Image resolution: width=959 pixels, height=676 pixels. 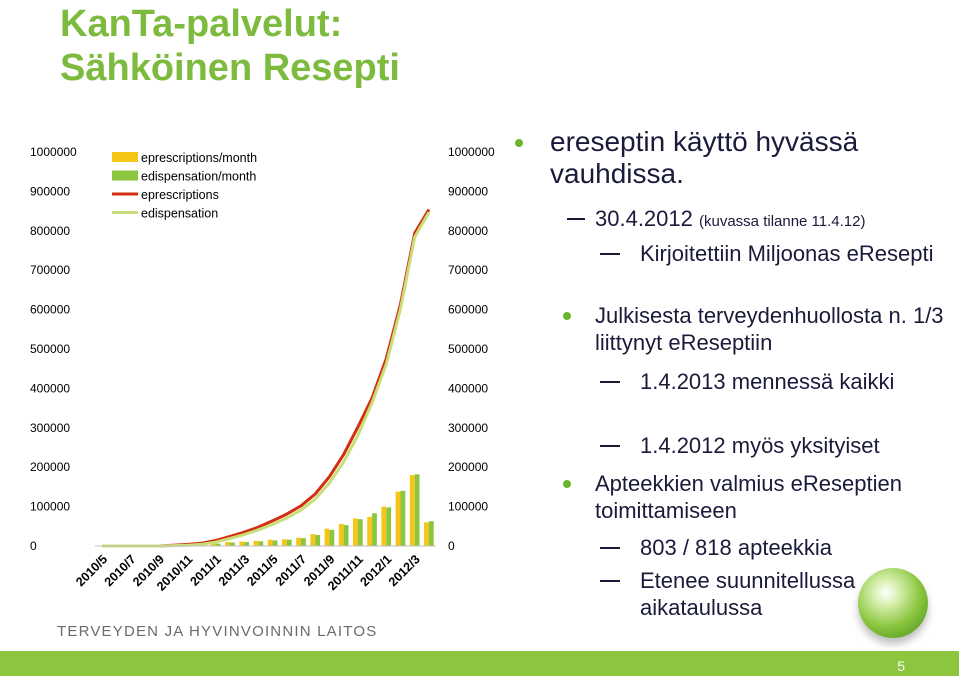 What do you see at coordinates (901, 666) in the screenshot?
I see `page-number: 5` at bounding box center [901, 666].